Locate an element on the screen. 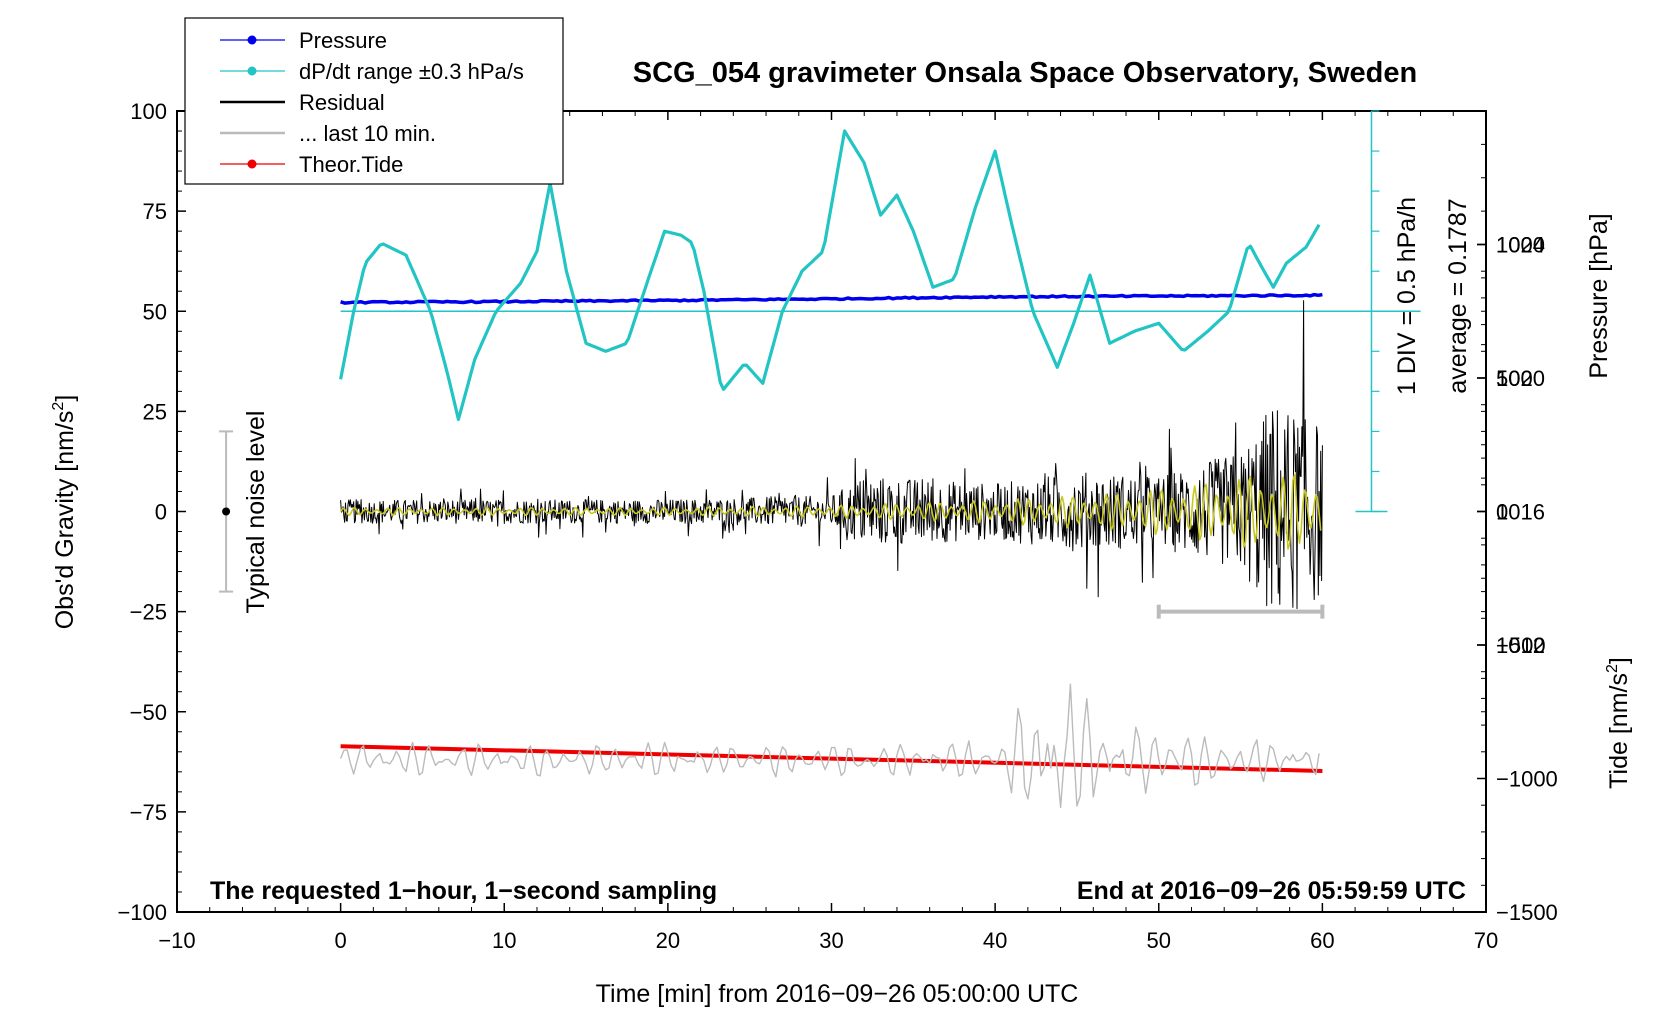 The width and height of the screenshot is (1676, 1020). tide-tick-label: −1500 is located at coordinates (1527, 912).